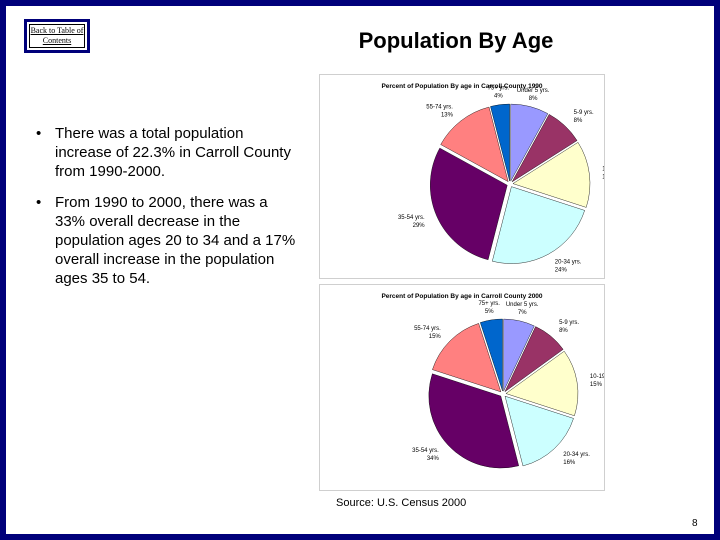 The image size is (720, 540). Describe the element at coordinates (569, 463) in the screenshot. I see `slice-percent-label: 16%` at that location.